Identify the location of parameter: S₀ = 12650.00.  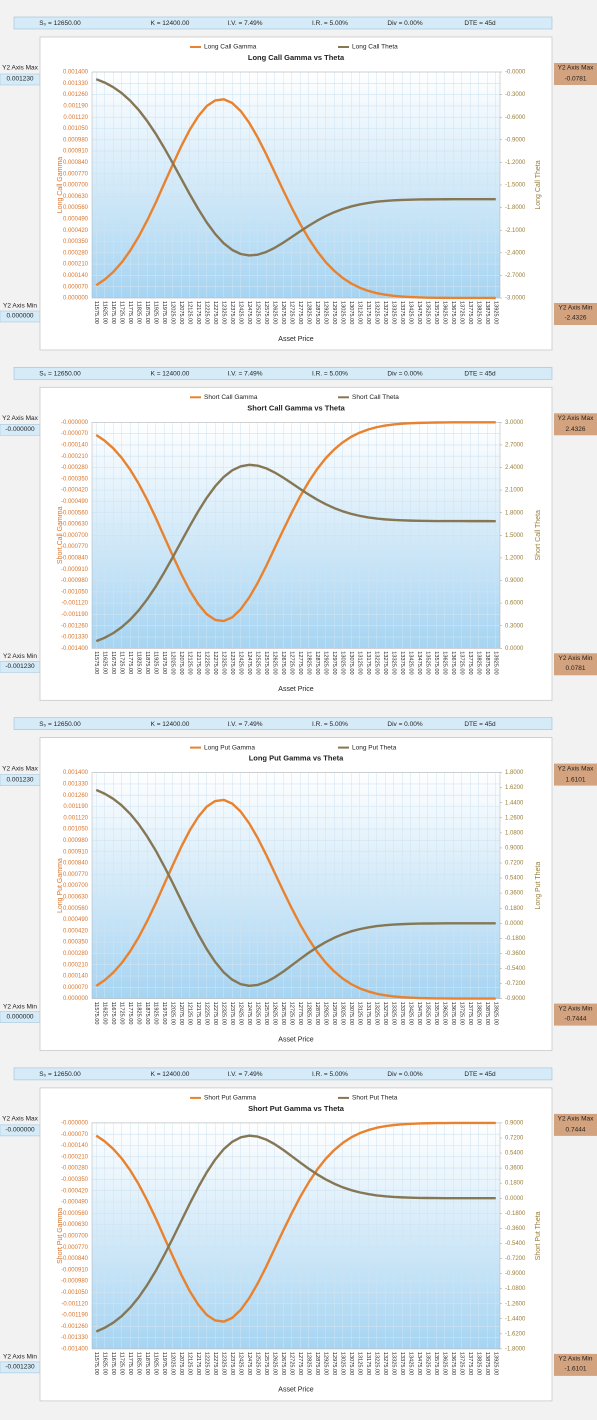
(60, 374).